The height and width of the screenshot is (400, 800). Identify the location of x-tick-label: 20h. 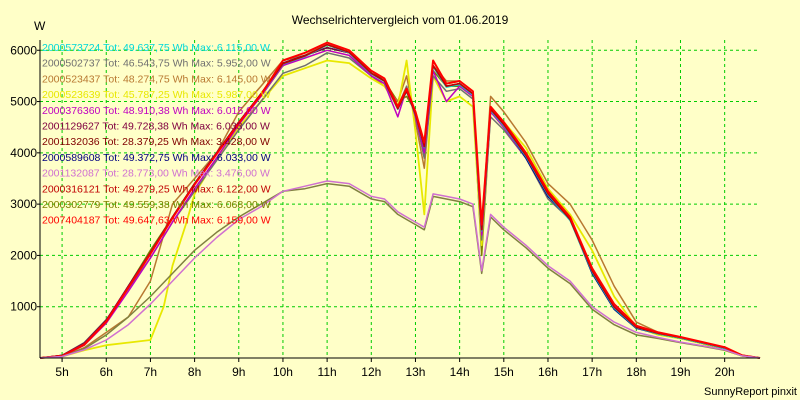
(725, 372).